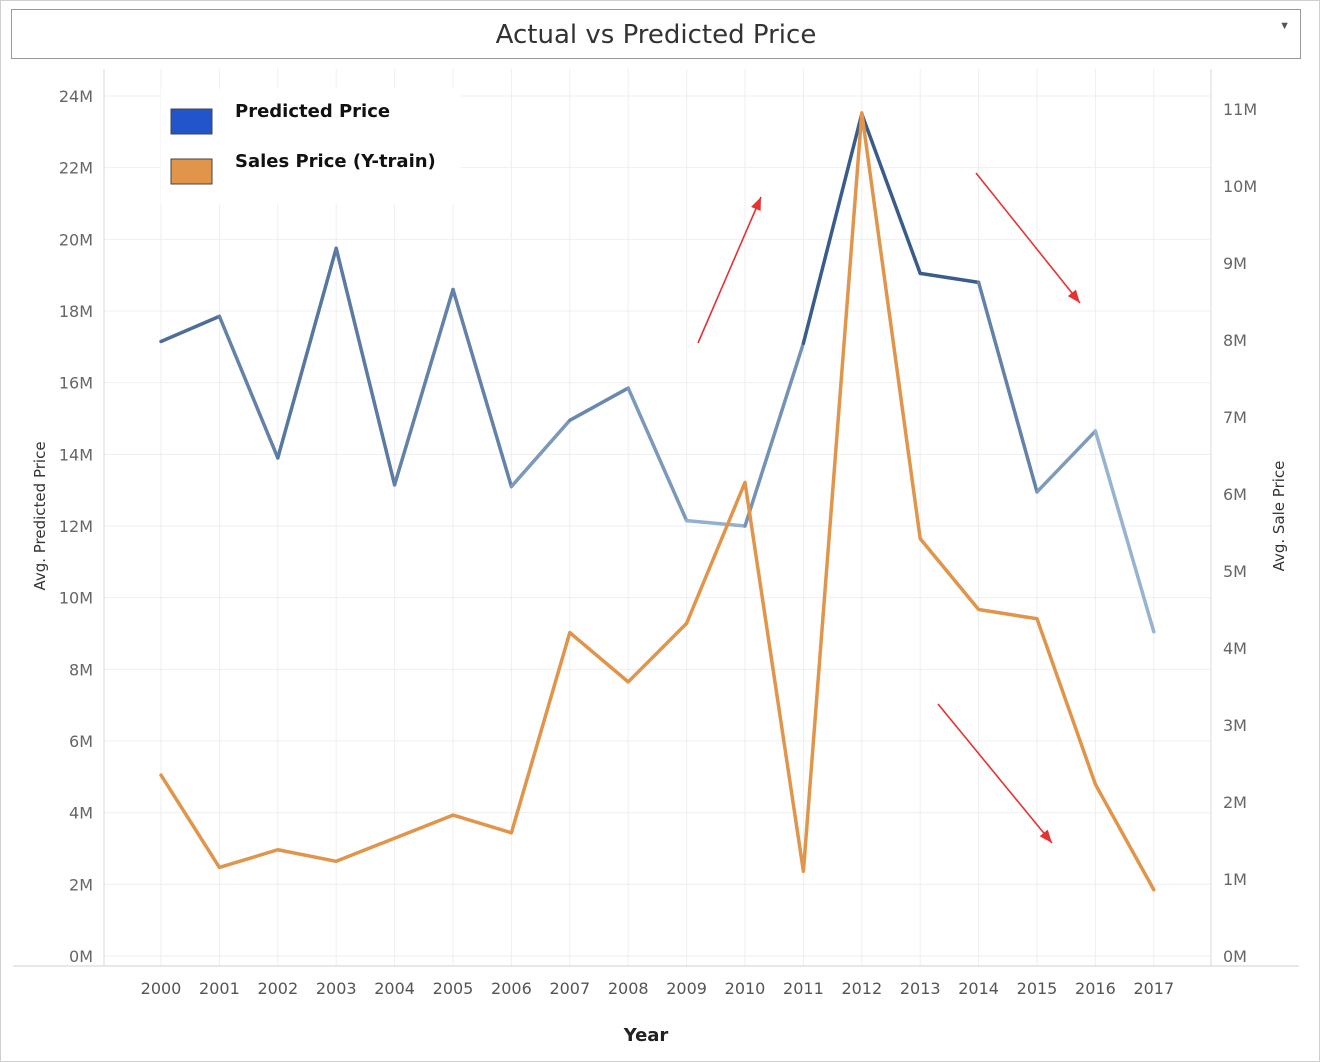  What do you see at coordinates (76, 168) in the screenshot?
I see `y-tick-label: 22M` at bounding box center [76, 168].